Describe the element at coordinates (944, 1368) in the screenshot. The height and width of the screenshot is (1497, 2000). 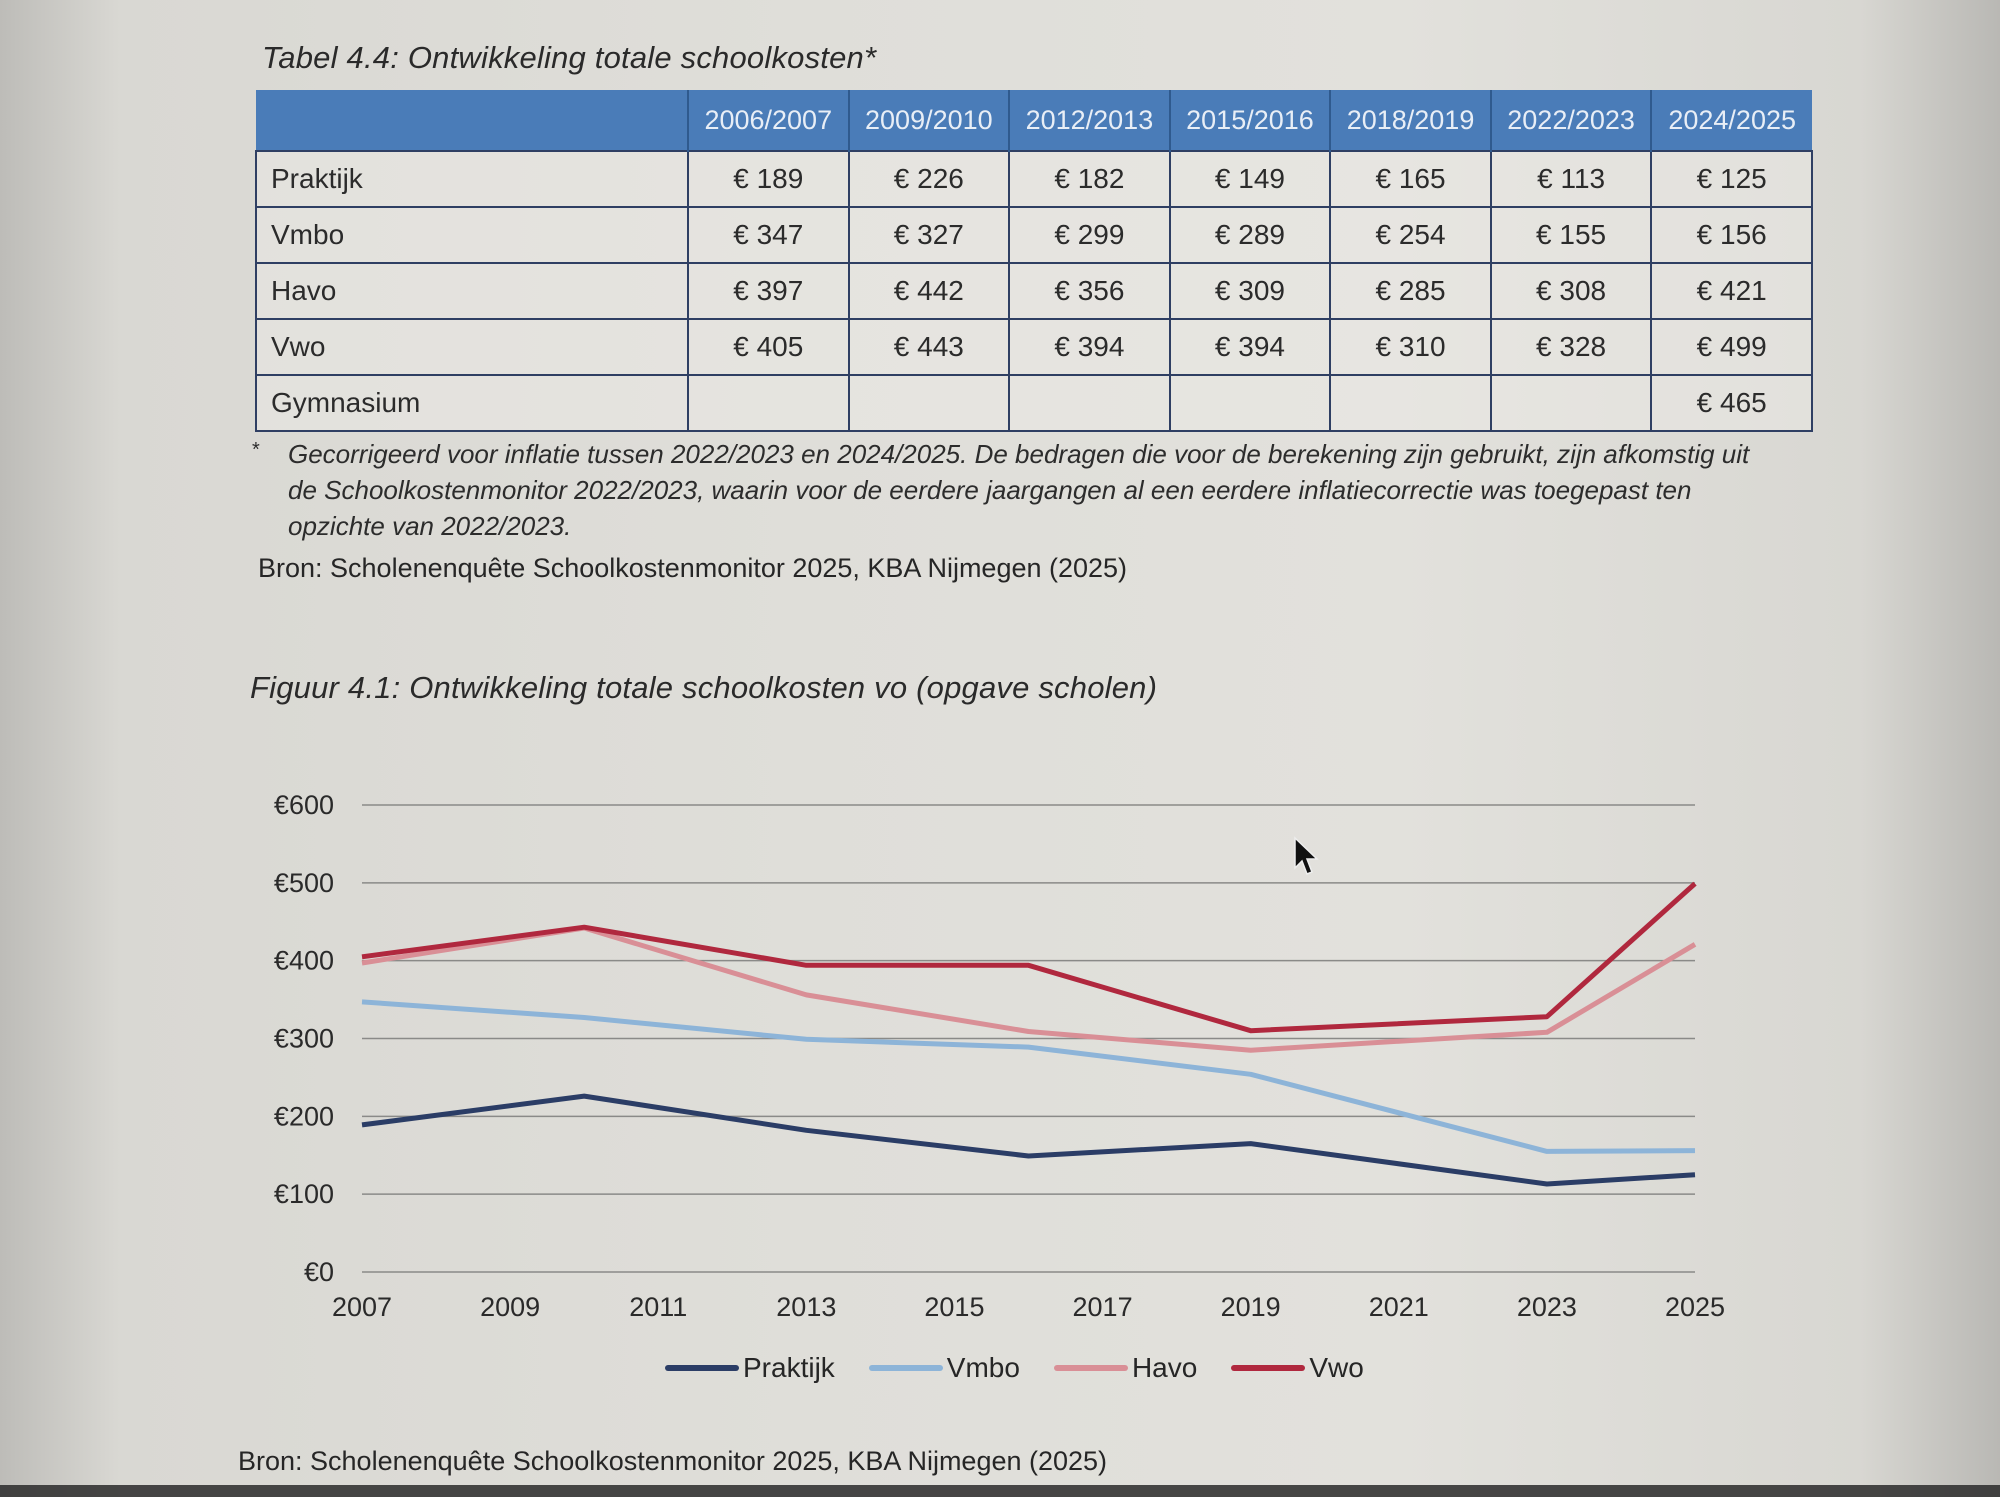
I see `legend-item-vmbo: Vmbo` at that location.